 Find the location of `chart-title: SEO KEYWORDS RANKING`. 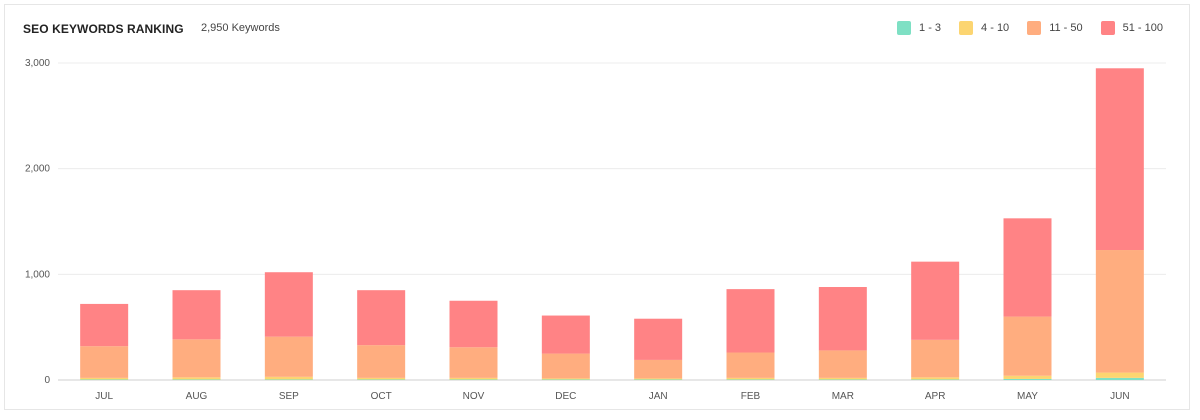

chart-title: SEO KEYWORDS RANKING is located at coordinates (103, 29).